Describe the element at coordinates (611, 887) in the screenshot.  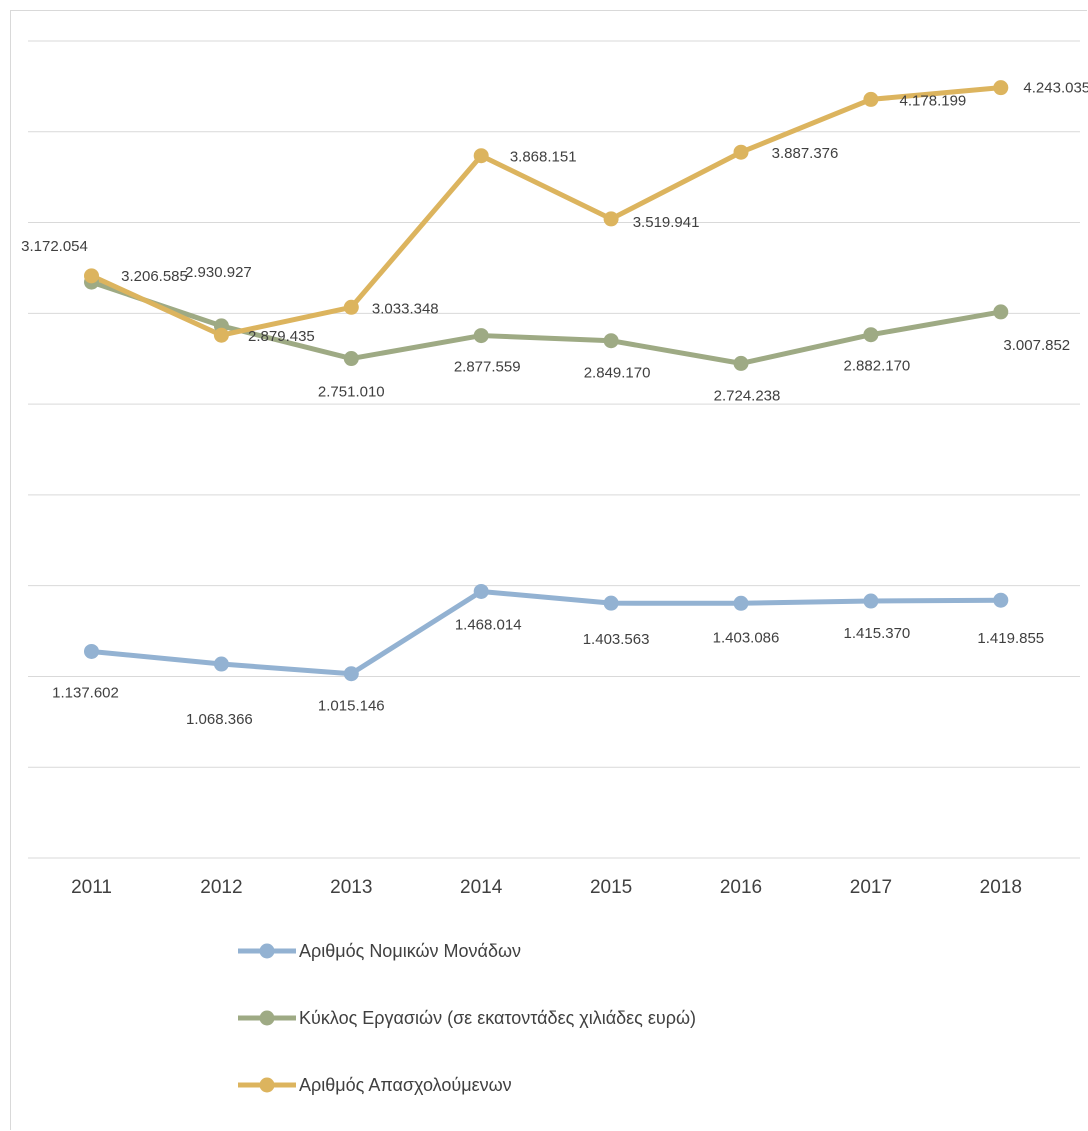
I see `x-tick-label: 2015` at that location.